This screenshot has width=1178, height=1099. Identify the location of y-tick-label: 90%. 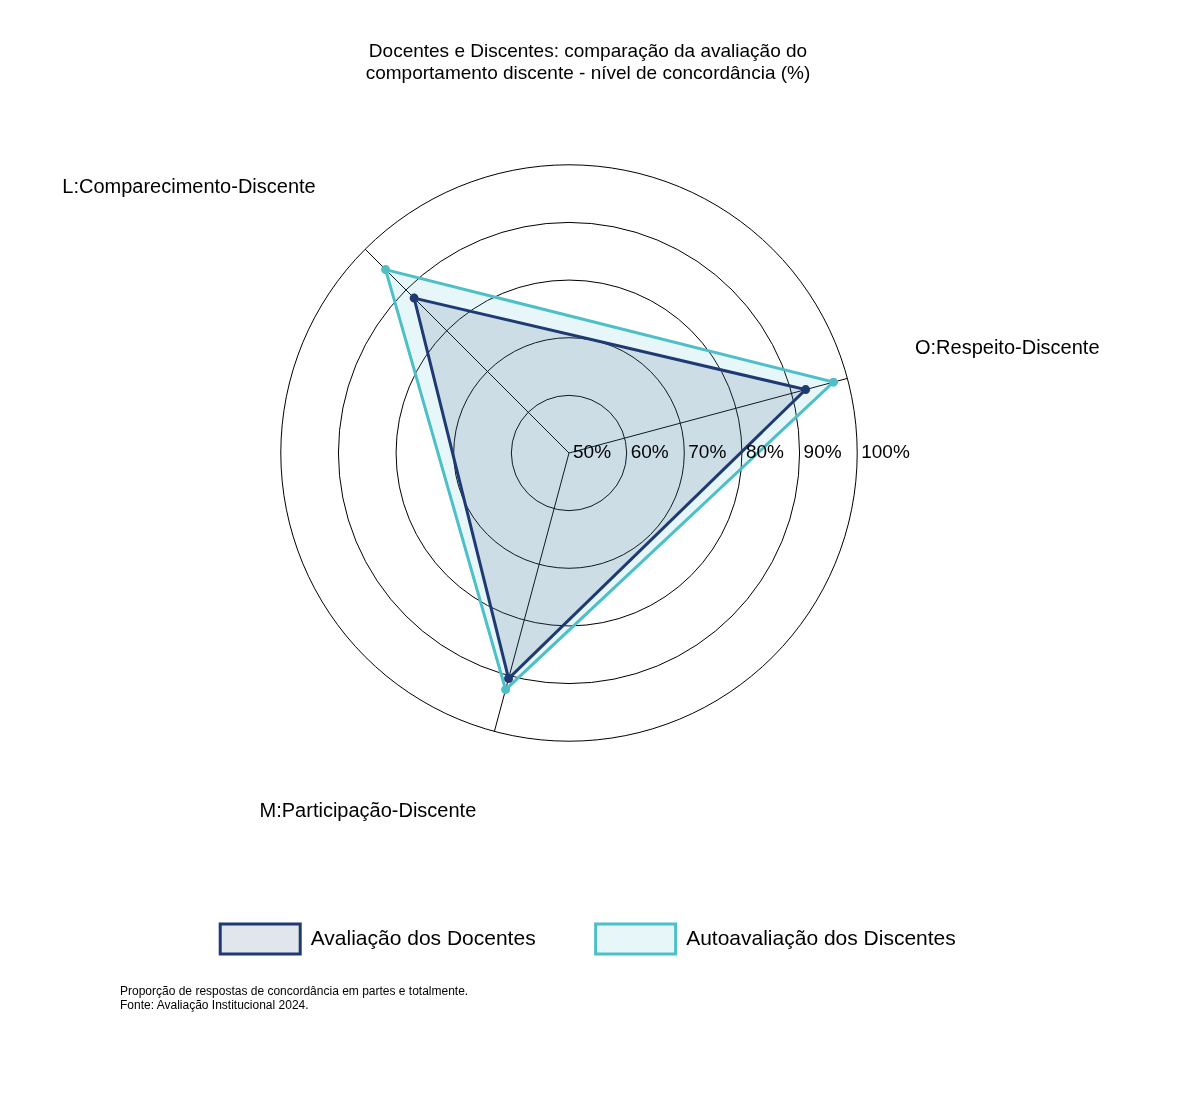
(822, 452).